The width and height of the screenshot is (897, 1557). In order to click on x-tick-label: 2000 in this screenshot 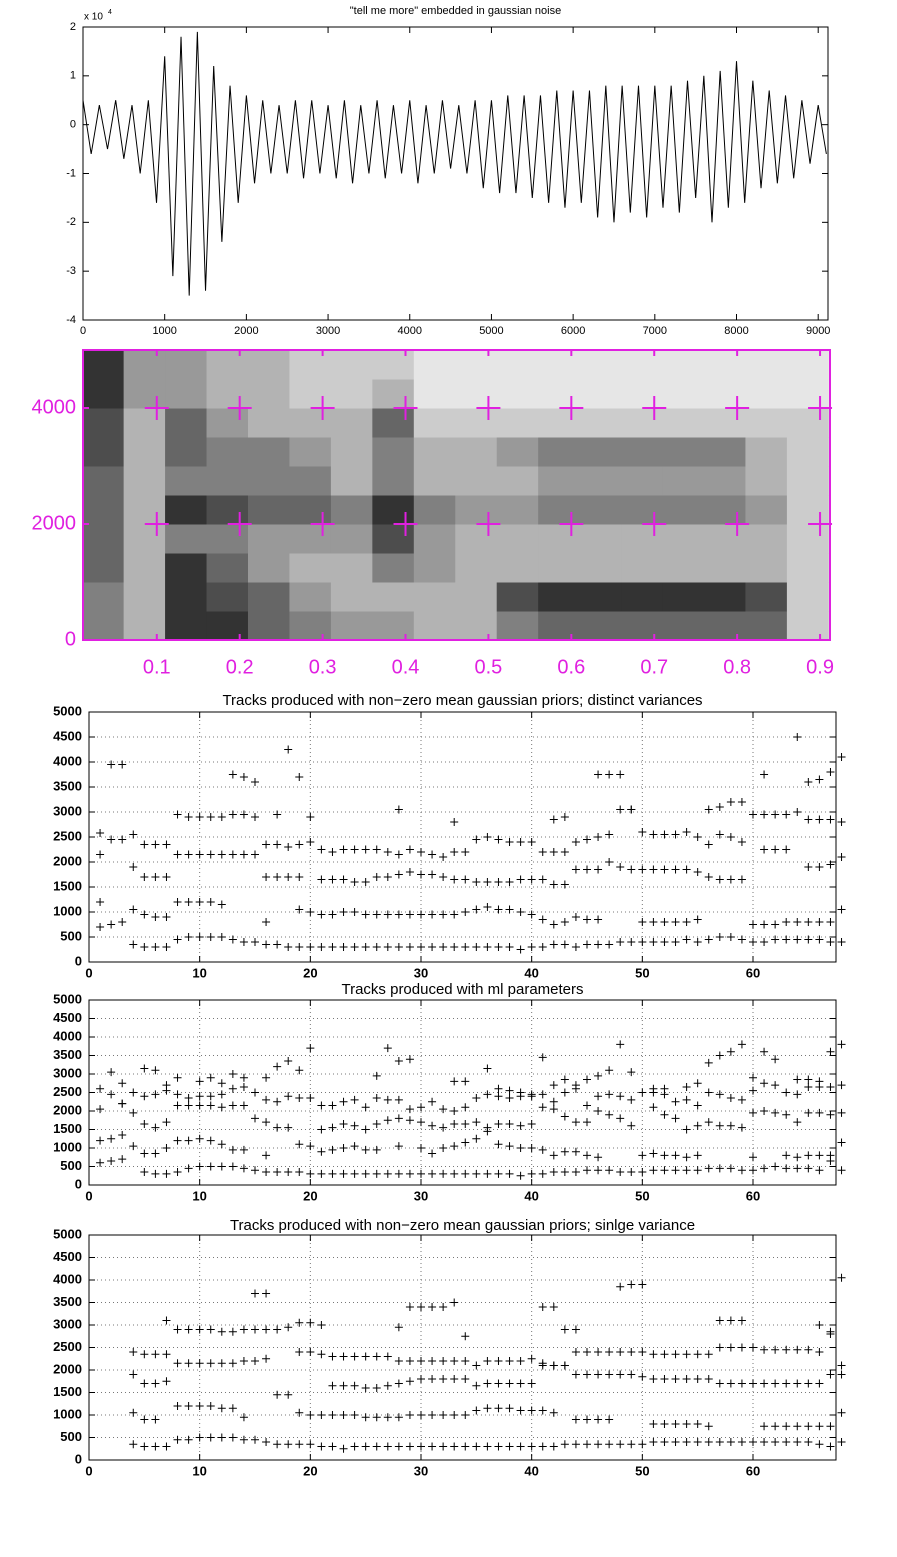, I will do `click(246, 331)`.